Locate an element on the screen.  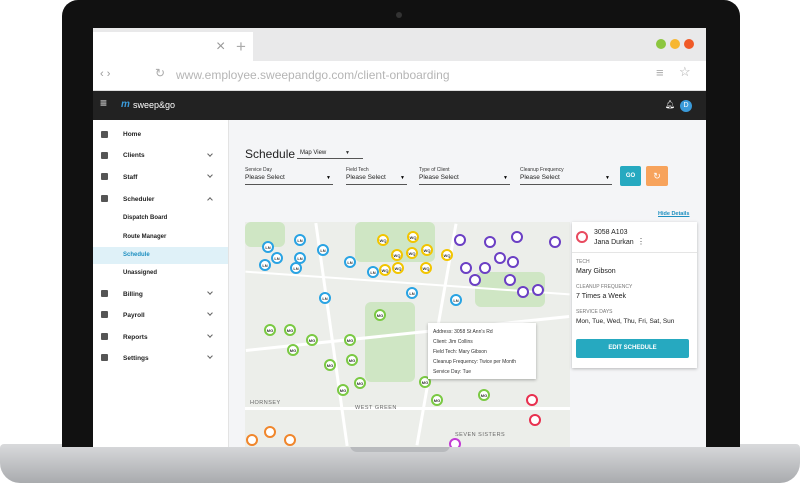
go-button: GO is located at coordinates (630, 176).